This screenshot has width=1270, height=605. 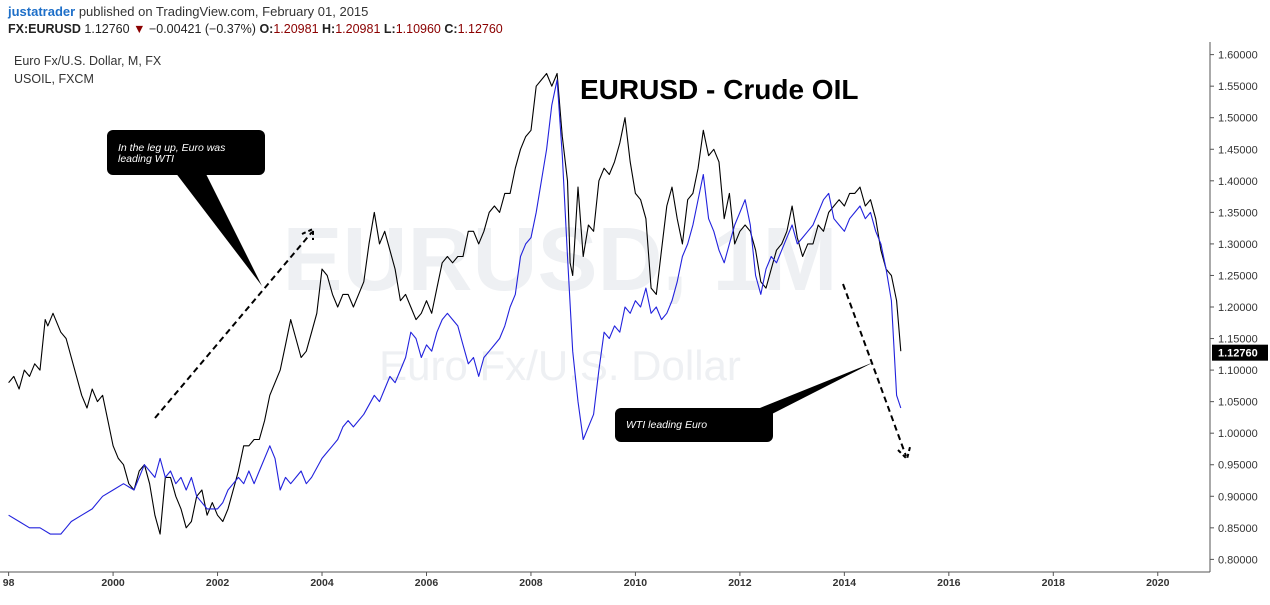 I want to click on legend-compare-series: USOIL, FXCM, so click(x=54, y=79).